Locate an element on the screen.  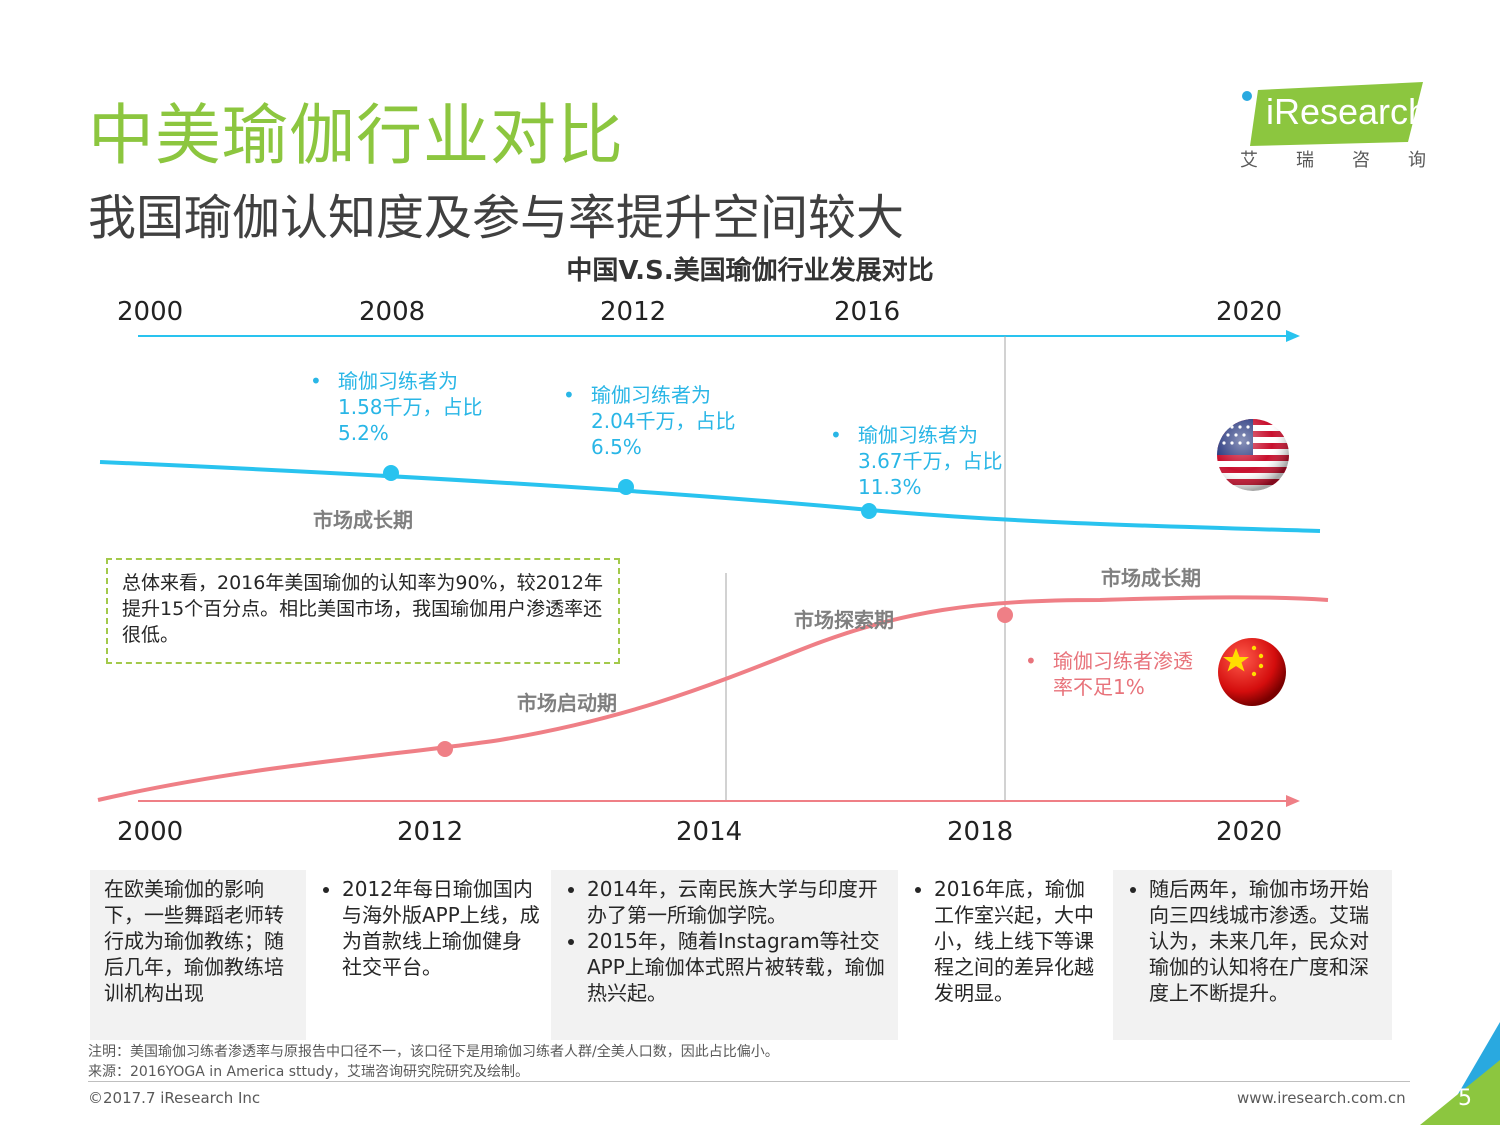
us-note-2008: • 瑜伽习练者为1.58千万，占比5.2% is located at coordinates (396, 407).